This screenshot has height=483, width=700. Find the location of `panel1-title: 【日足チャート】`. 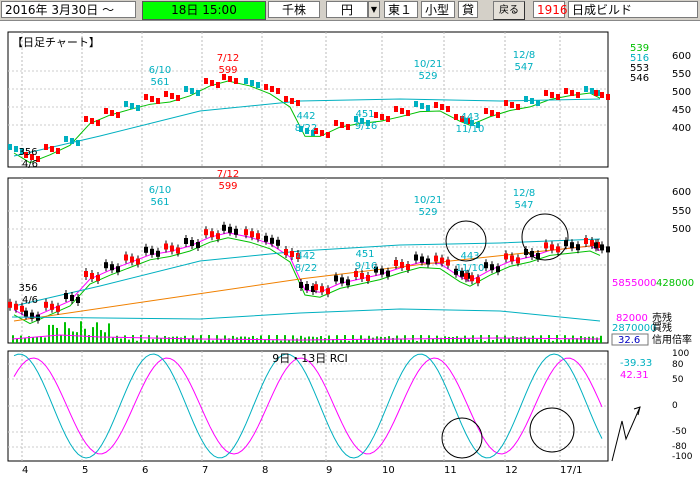

panel1-title: 【日足チャート】 is located at coordinates (56, 42).